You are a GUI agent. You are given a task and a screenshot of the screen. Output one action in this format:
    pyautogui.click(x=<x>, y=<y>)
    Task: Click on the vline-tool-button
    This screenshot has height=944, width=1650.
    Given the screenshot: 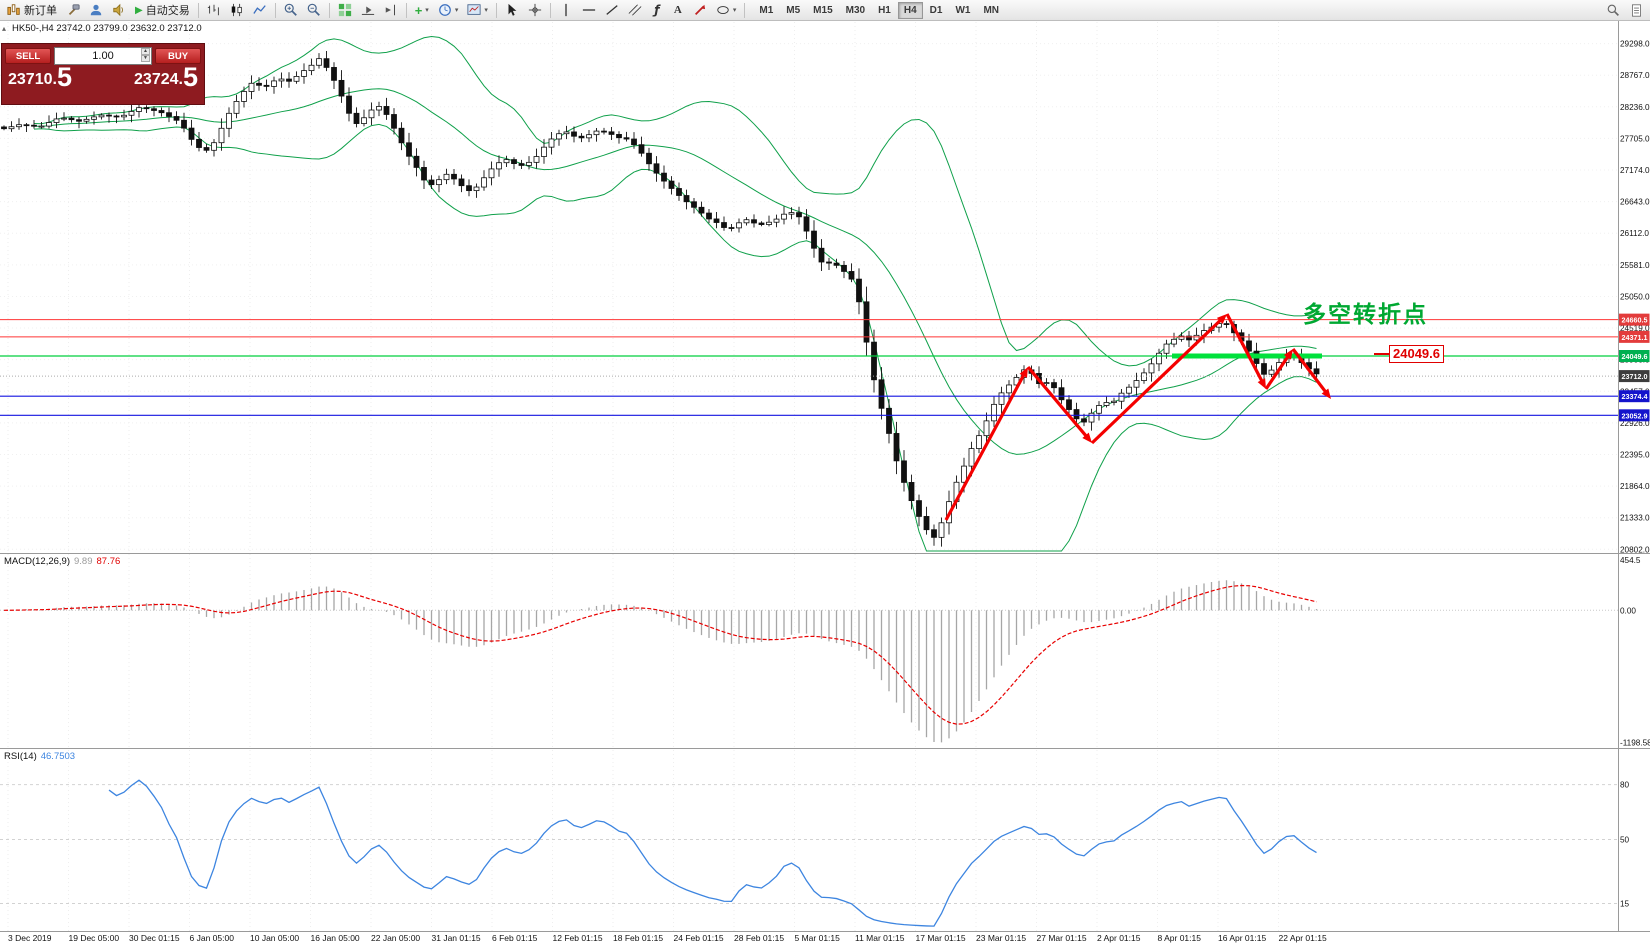 What is the action you would take?
    pyautogui.click(x=566, y=10)
    